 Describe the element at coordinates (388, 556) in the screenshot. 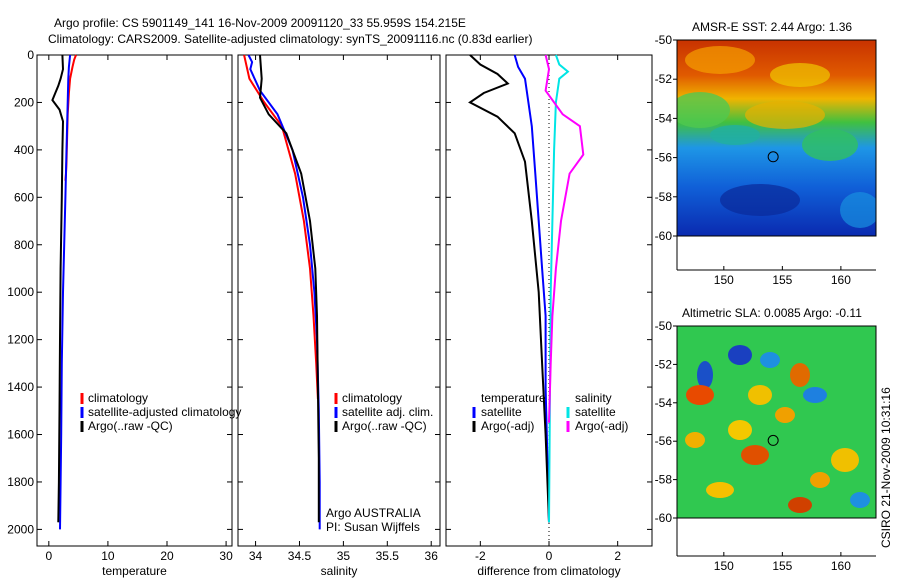

I see `x-tick-label: 35.5` at that location.